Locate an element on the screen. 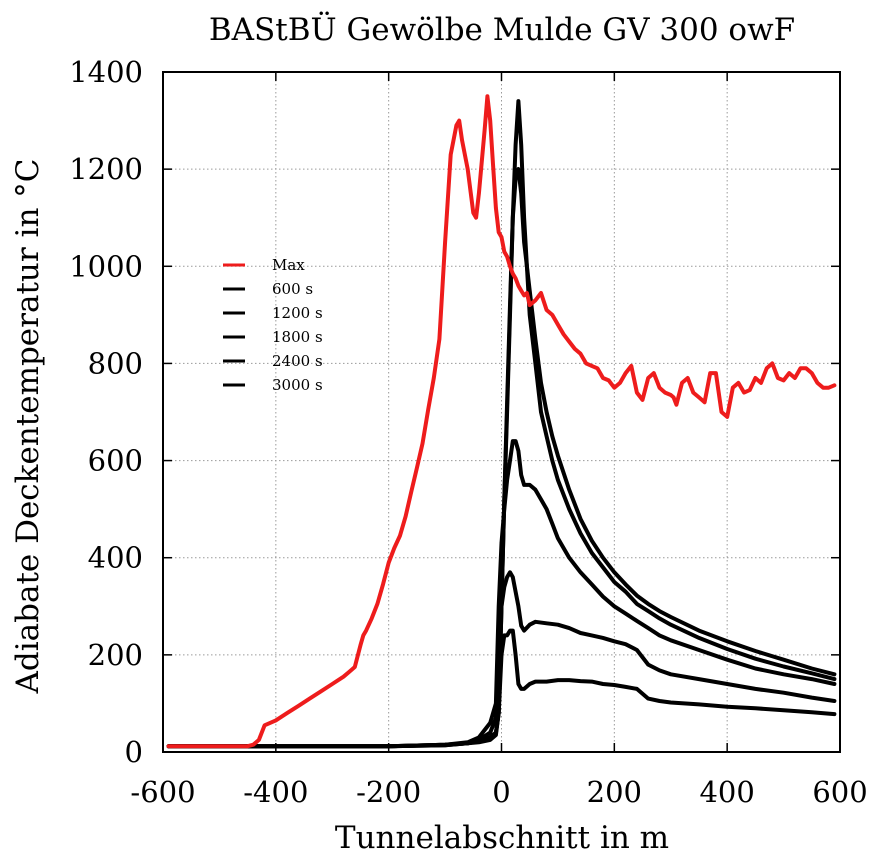  chart-title: BAStBÜ Gewölbe Mulde GV 300 owF is located at coordinates (502, 29).